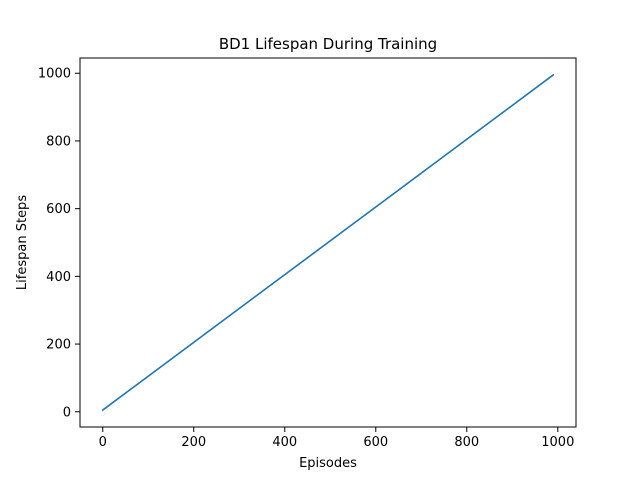  I want to click on y-tick-label: 1000, so click(54, 74).